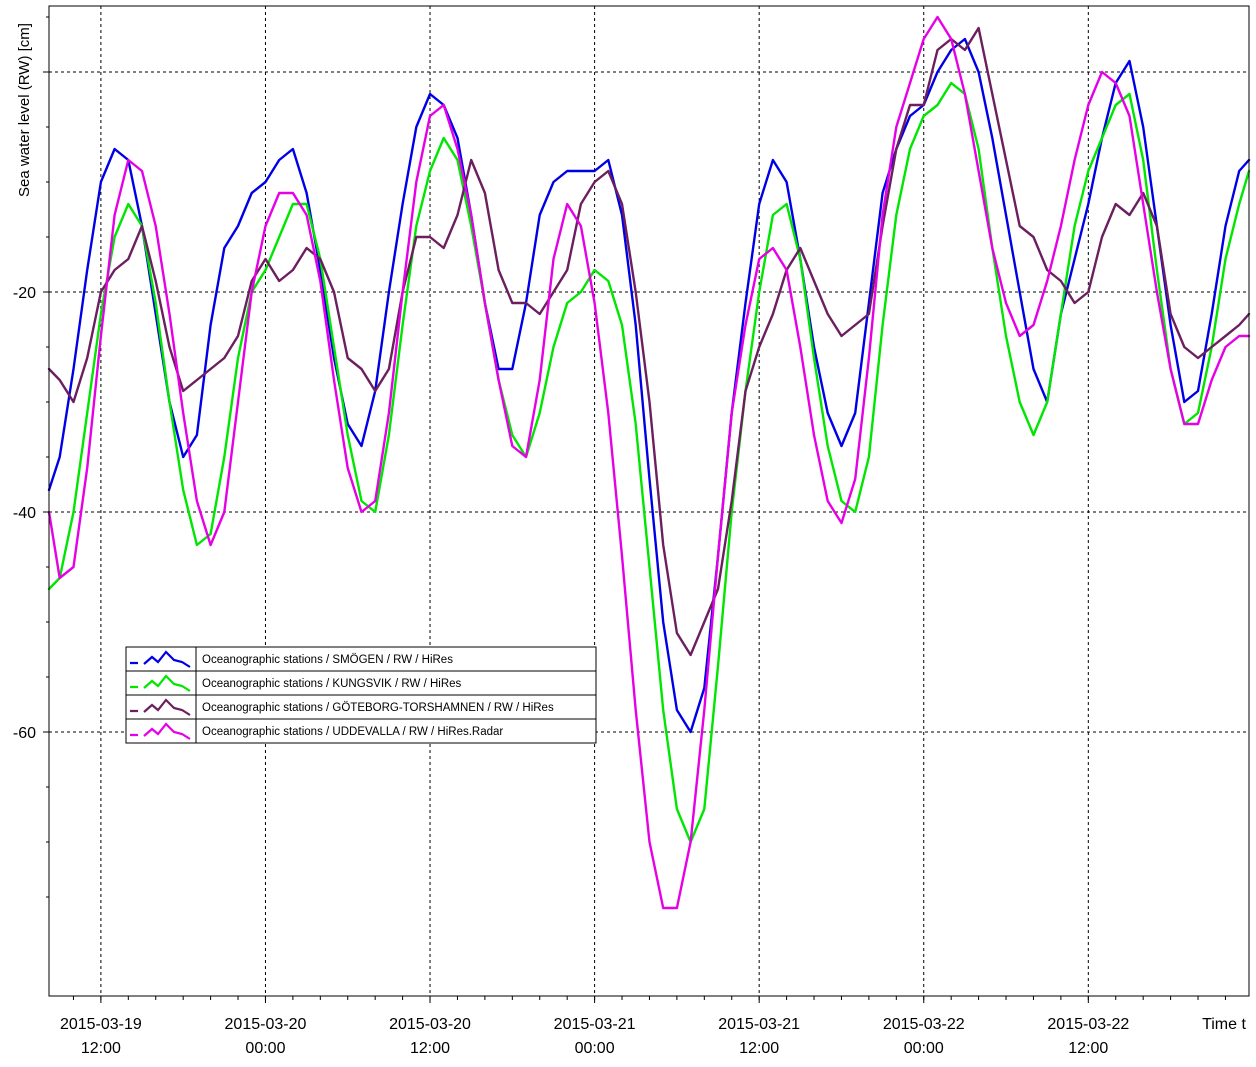 The image size is (1256, 1067). Describe the element at coordinates (1224, 1024) in the screenshot. I see `x-axis-label: Time t` at that location.